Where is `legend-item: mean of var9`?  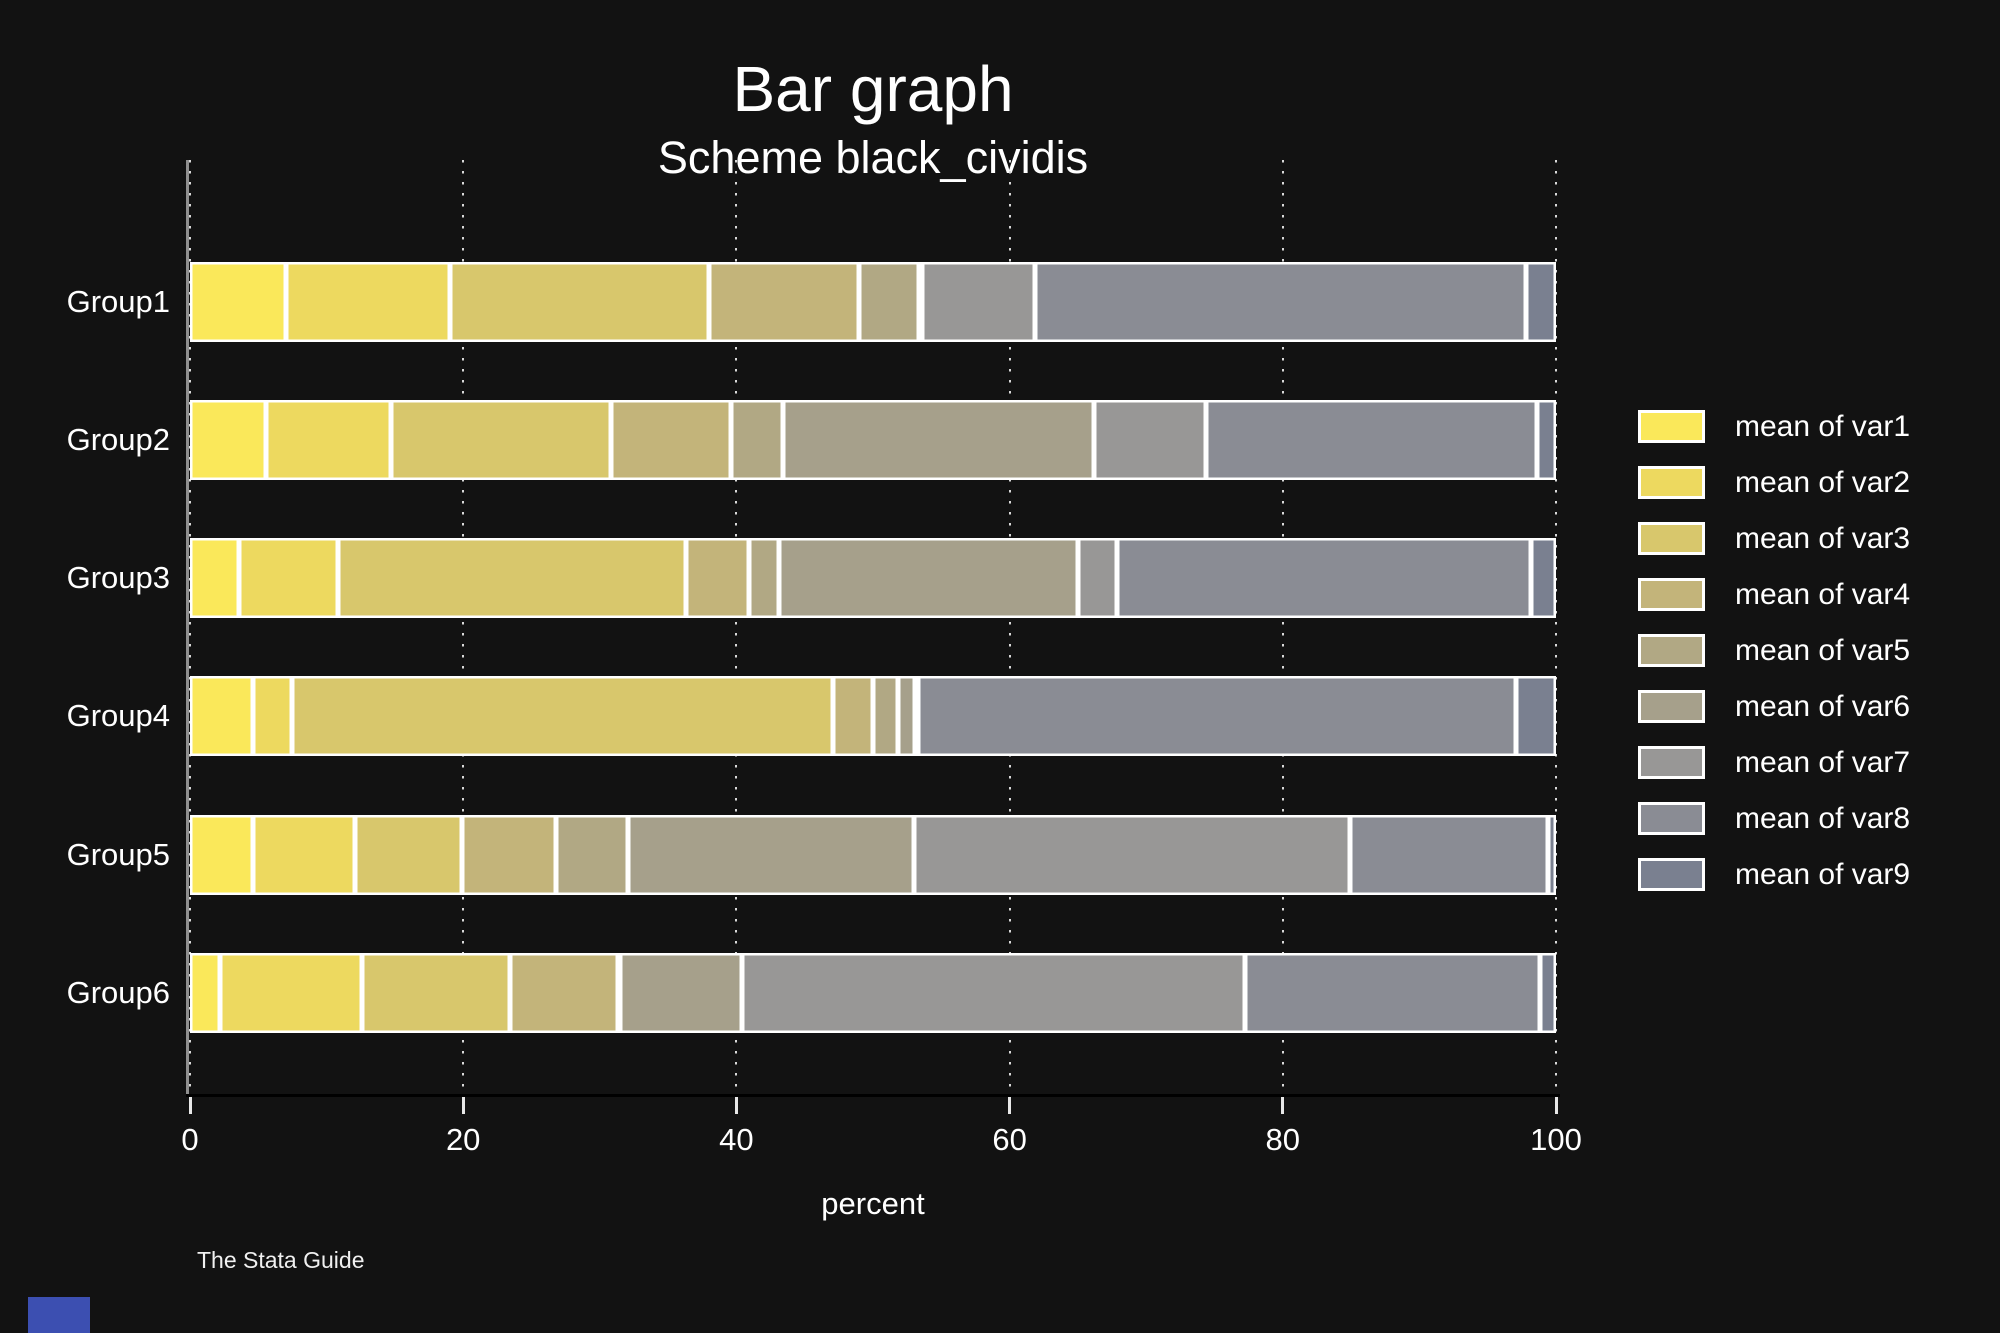 legend-item: mean of var9 is located at coordinates (1774, 874).